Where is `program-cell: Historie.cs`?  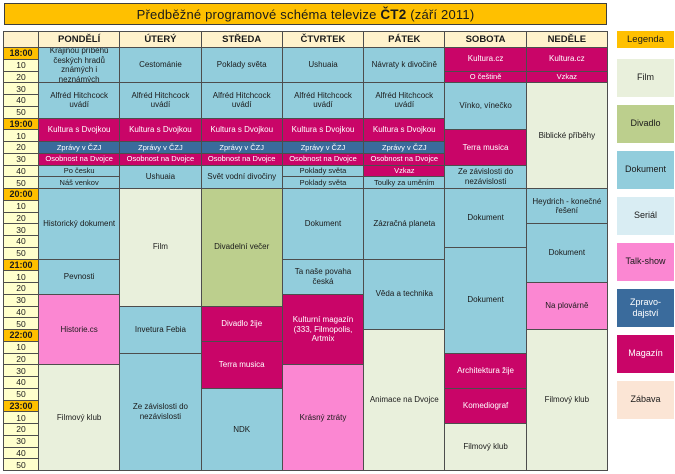
program-cell: Historie.cs is located at coordinates (79, 329).